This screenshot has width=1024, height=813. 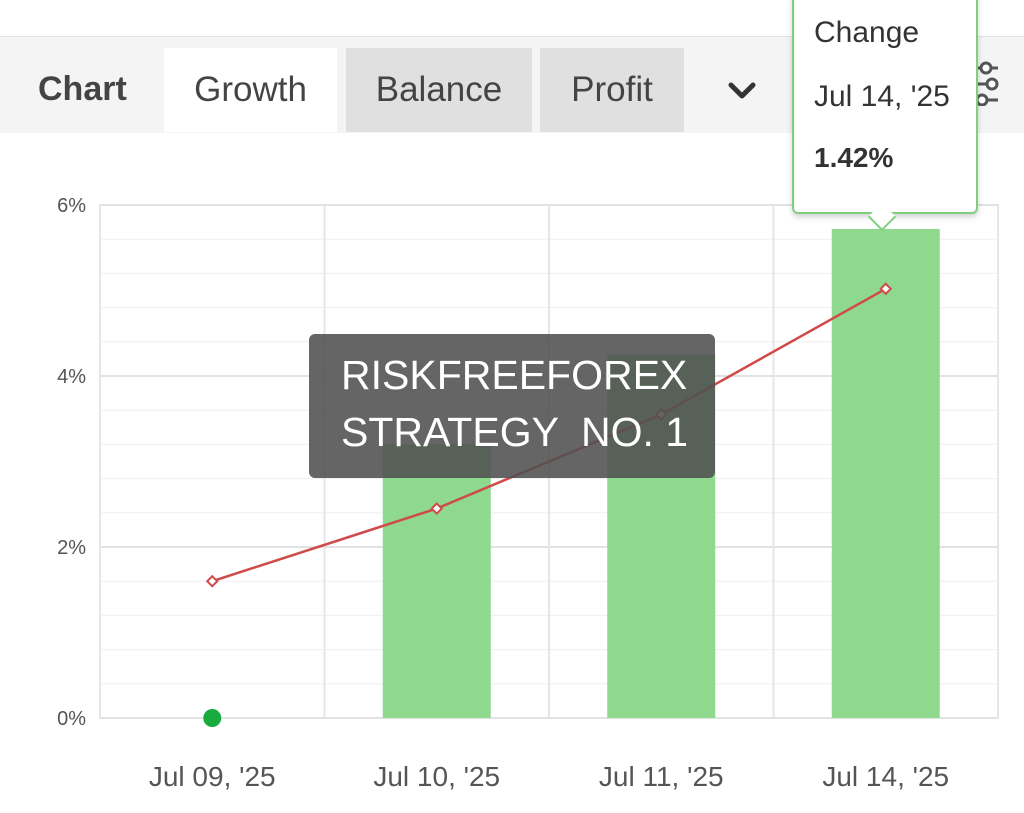 What do you see at coordinates (212, 776) in the screenshot?
I see `x-tick-label: Jul 09, '25` at bounding box center [212, 776].